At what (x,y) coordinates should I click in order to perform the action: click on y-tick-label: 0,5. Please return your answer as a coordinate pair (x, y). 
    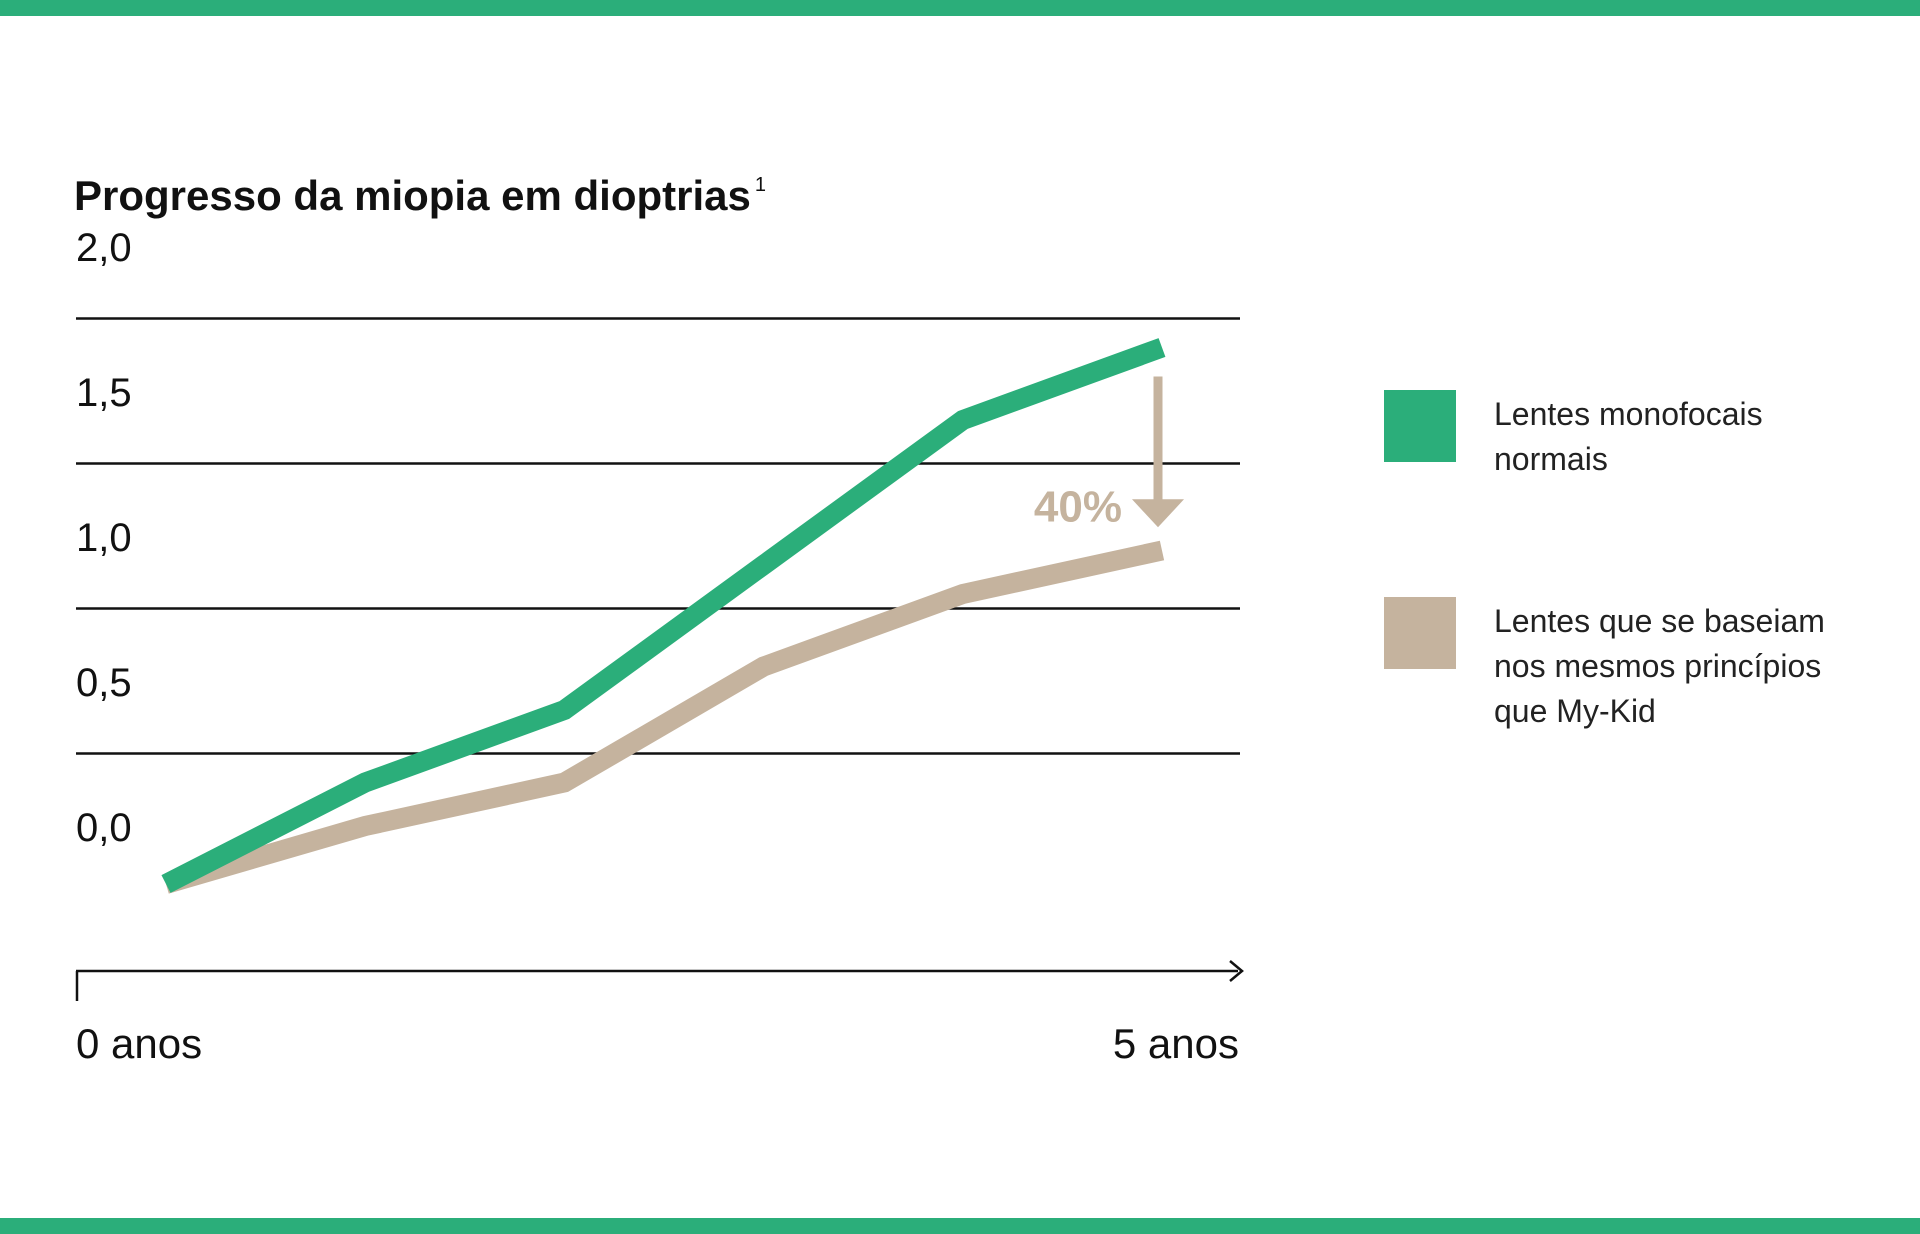
    Looking at the image, I should click on (104, 683).